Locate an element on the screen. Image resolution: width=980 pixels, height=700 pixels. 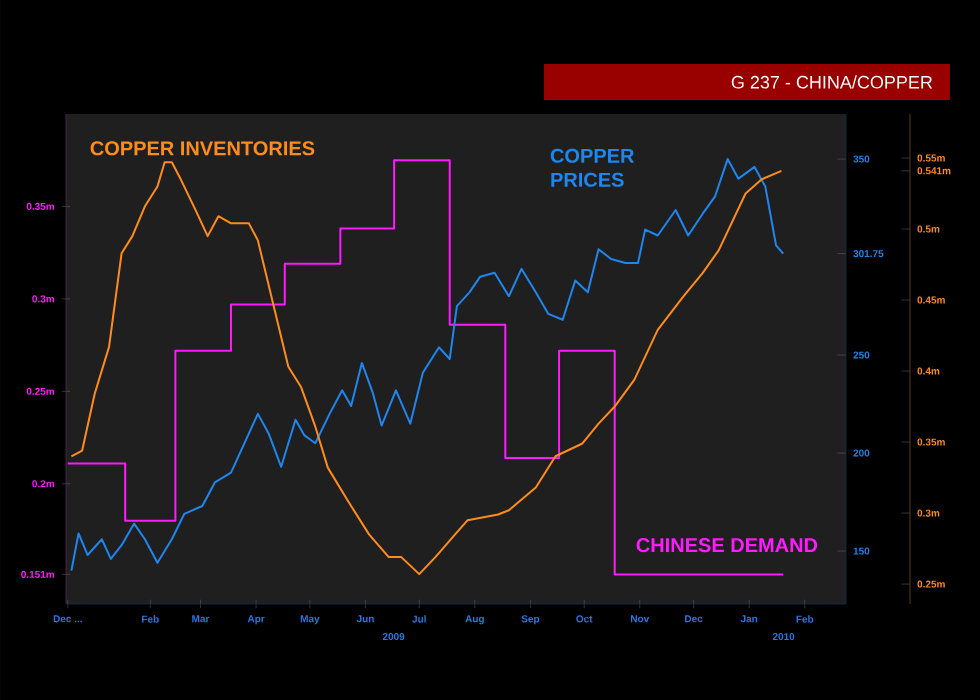
series-label: CHINESE DEMAND is located at coordinates (727, 545).